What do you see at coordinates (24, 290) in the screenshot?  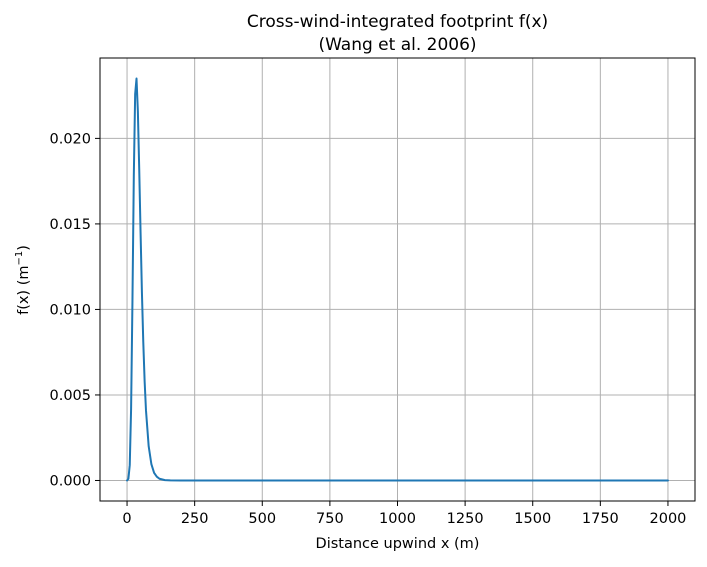 I see `y-axis-label-main: f(x) (m` at bounding box center [24, 290].